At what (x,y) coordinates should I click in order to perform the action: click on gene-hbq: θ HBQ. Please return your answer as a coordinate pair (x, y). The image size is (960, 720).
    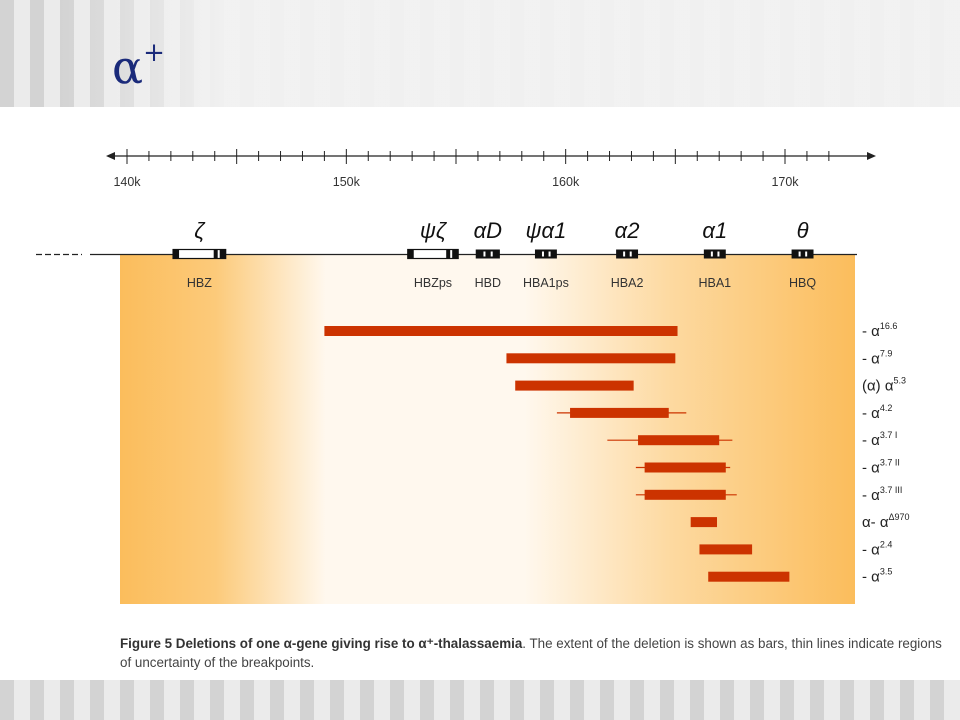
    Looking at the image, I should click on (802, 254).